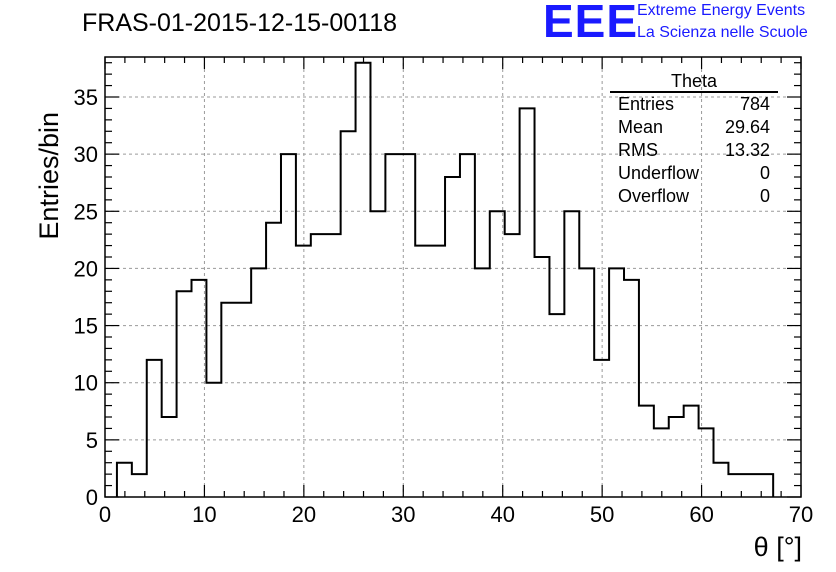 This screenshot has width=836, height=572. What do you see at coordinates (659, 173) in the screenshot?
I see `stats-label: Underflow` at bounding box center [659, 173].